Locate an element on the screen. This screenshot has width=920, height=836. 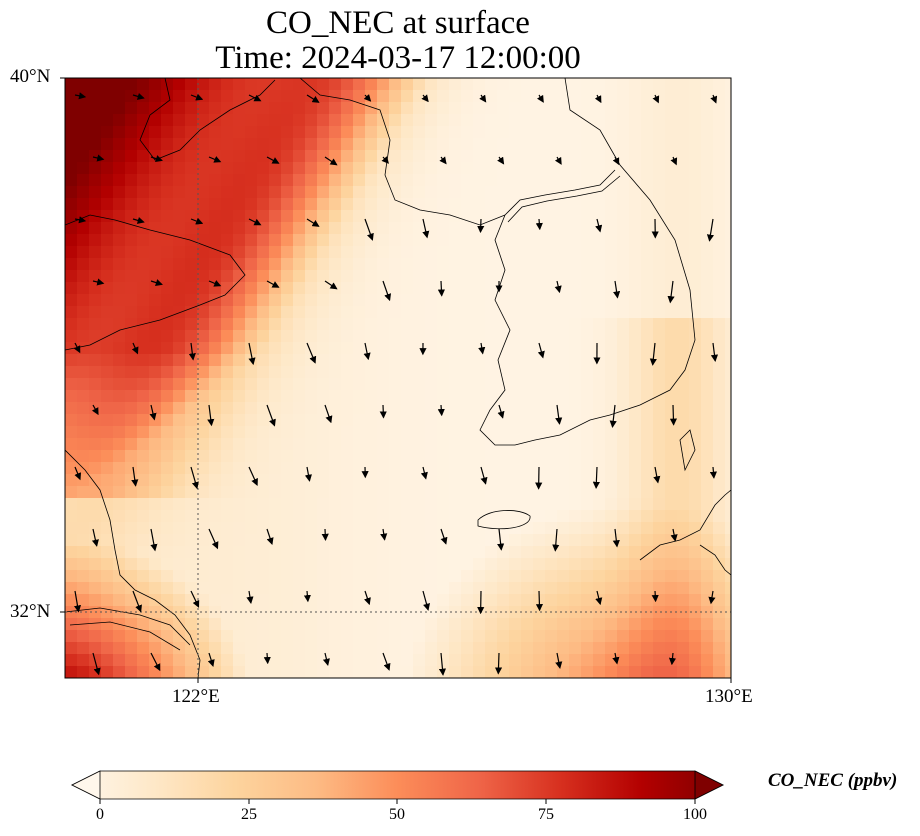
map-title: CO_NEC at surface is located at coordinates (398, 23).